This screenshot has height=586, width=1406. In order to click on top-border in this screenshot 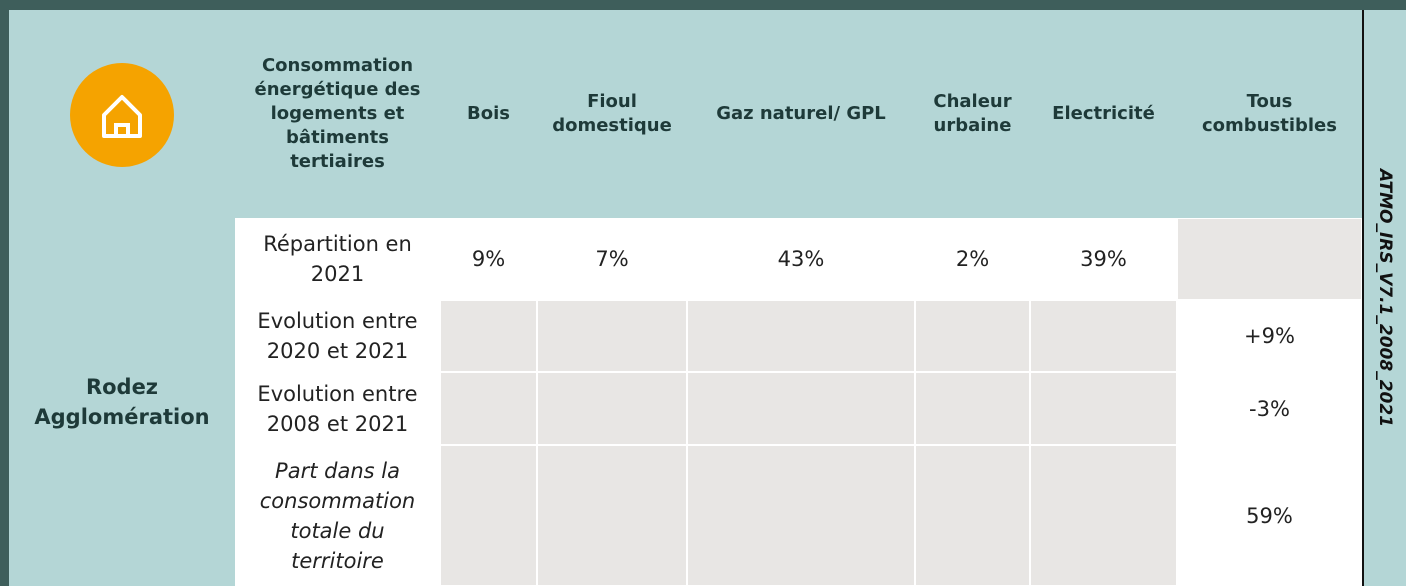, I will do `click(703, 5)`.